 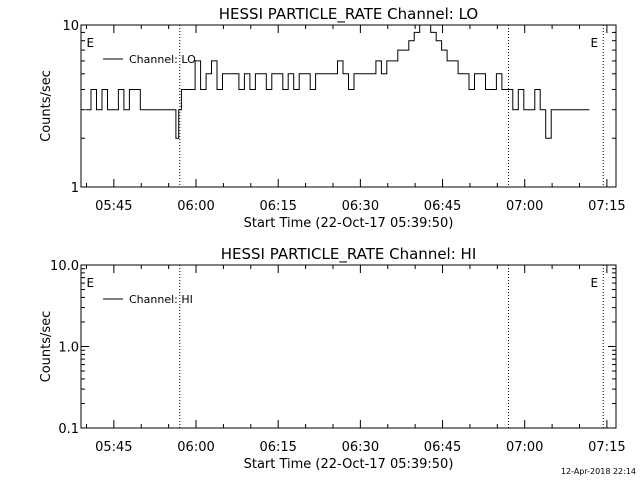 I want to click on y-tick-label: 10.0, so click(x=64, y=266).